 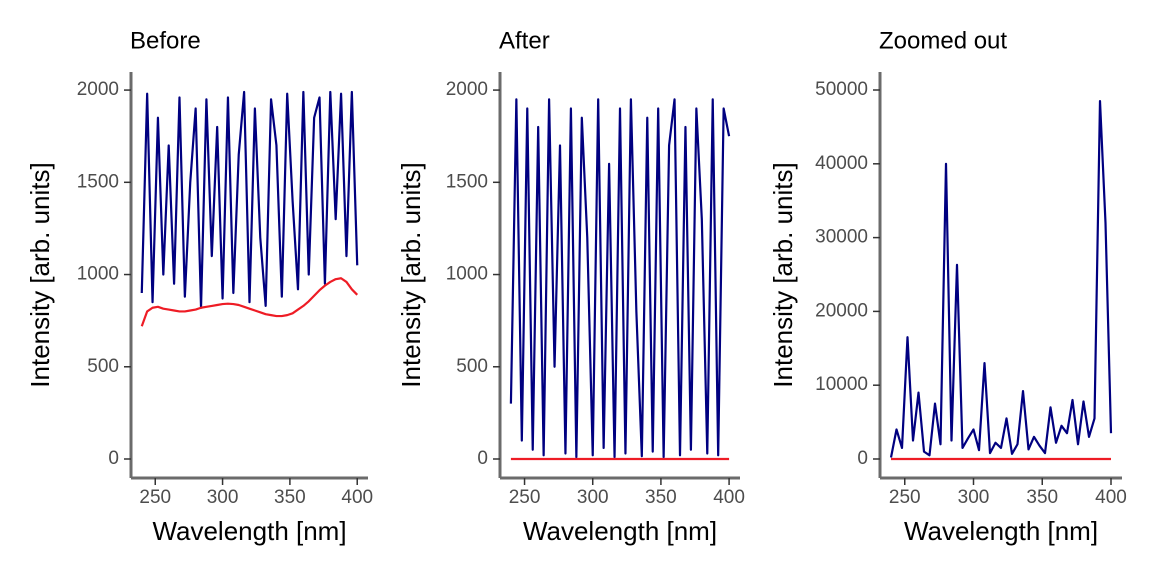 What do you see at coordinates (841, 310) in the screenshot?
I see `y-tick-label: 20000` at bounding box center [841, 310].